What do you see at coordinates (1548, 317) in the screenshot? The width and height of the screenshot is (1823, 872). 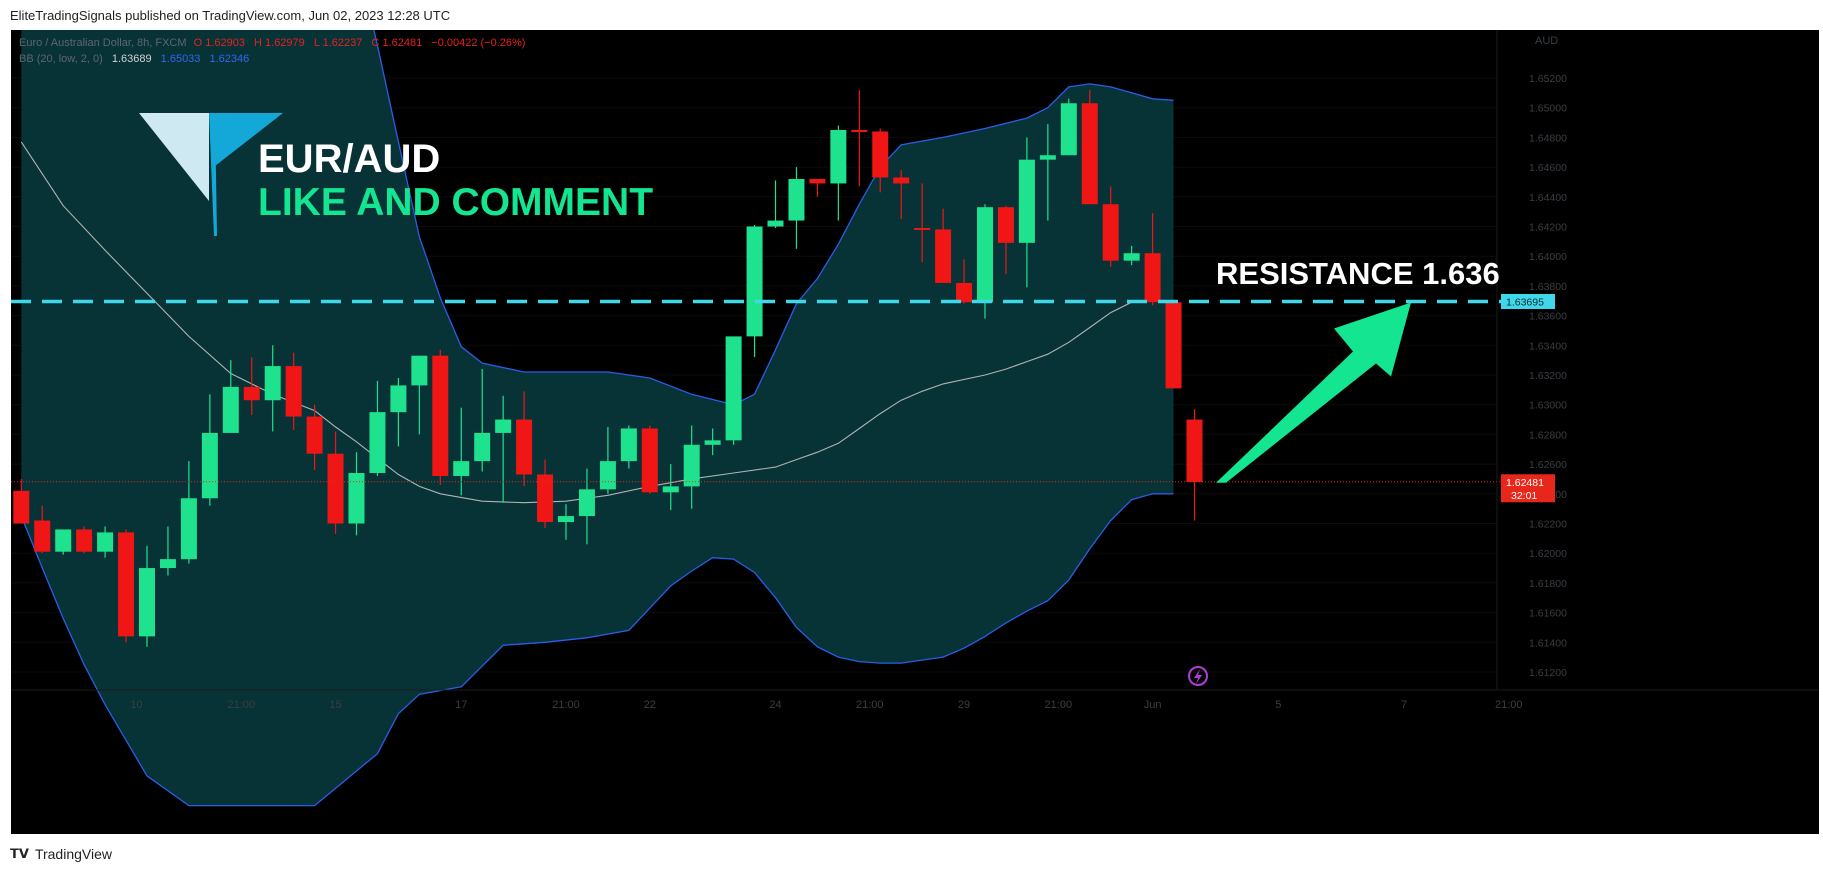 I see `price-tick-label: 1.63600` at bounding box center [1548, 317].